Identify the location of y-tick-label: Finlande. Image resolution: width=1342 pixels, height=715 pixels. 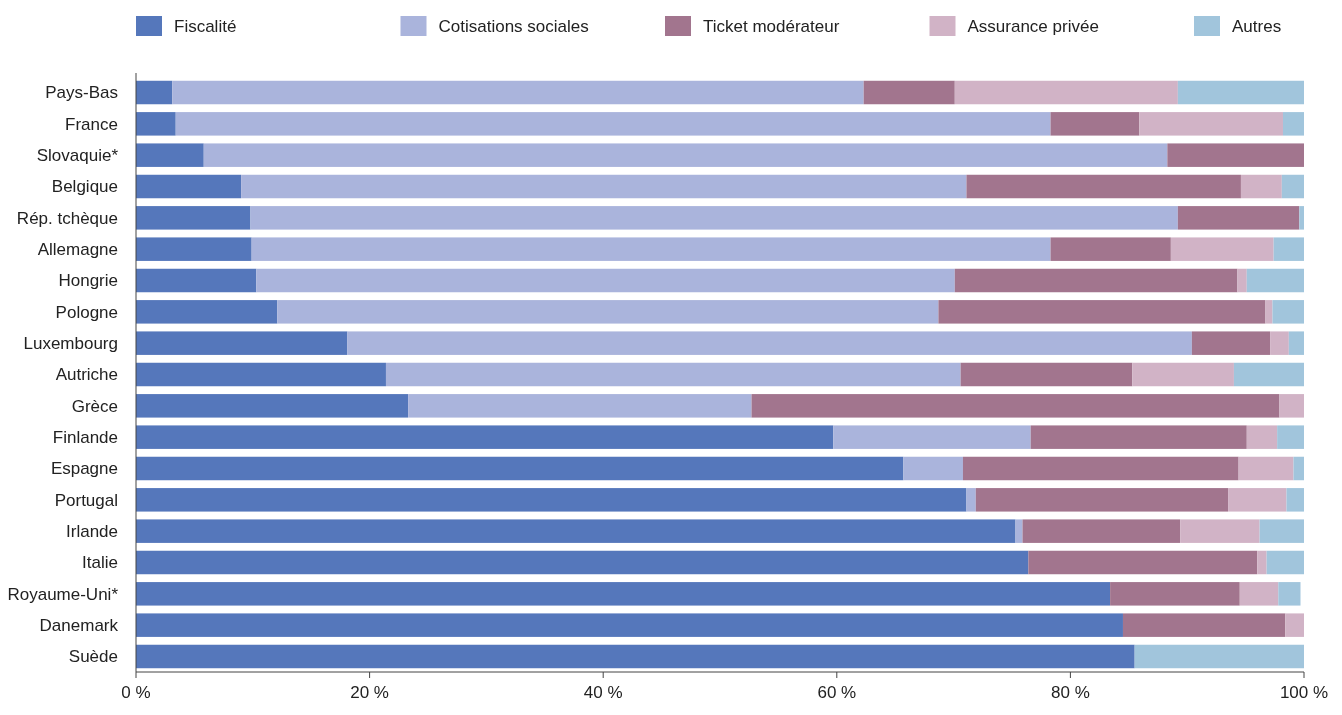
(85, 438).